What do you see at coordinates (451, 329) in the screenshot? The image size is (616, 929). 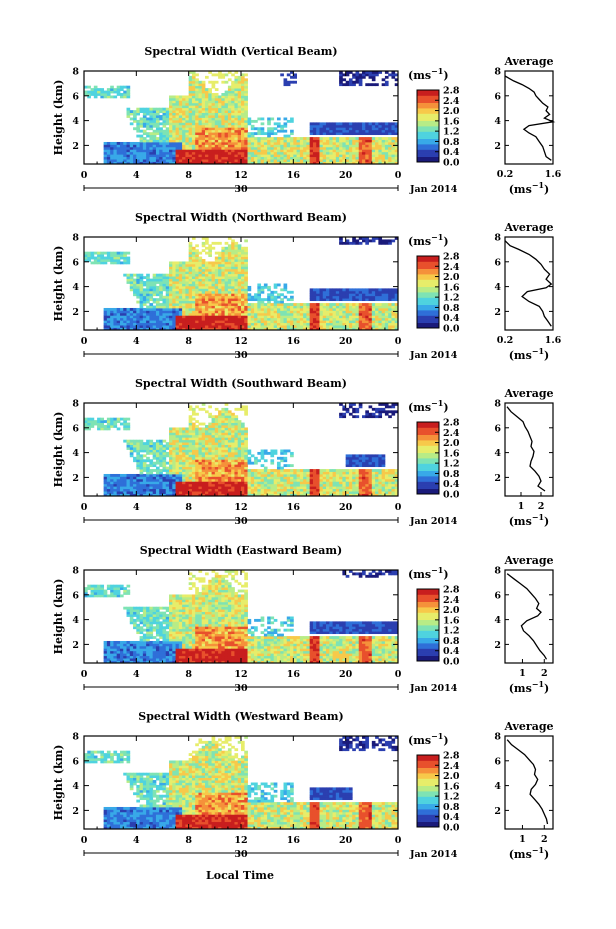 I see `colorbar-tick-label: 0.0` at bounding box center [451, 329].